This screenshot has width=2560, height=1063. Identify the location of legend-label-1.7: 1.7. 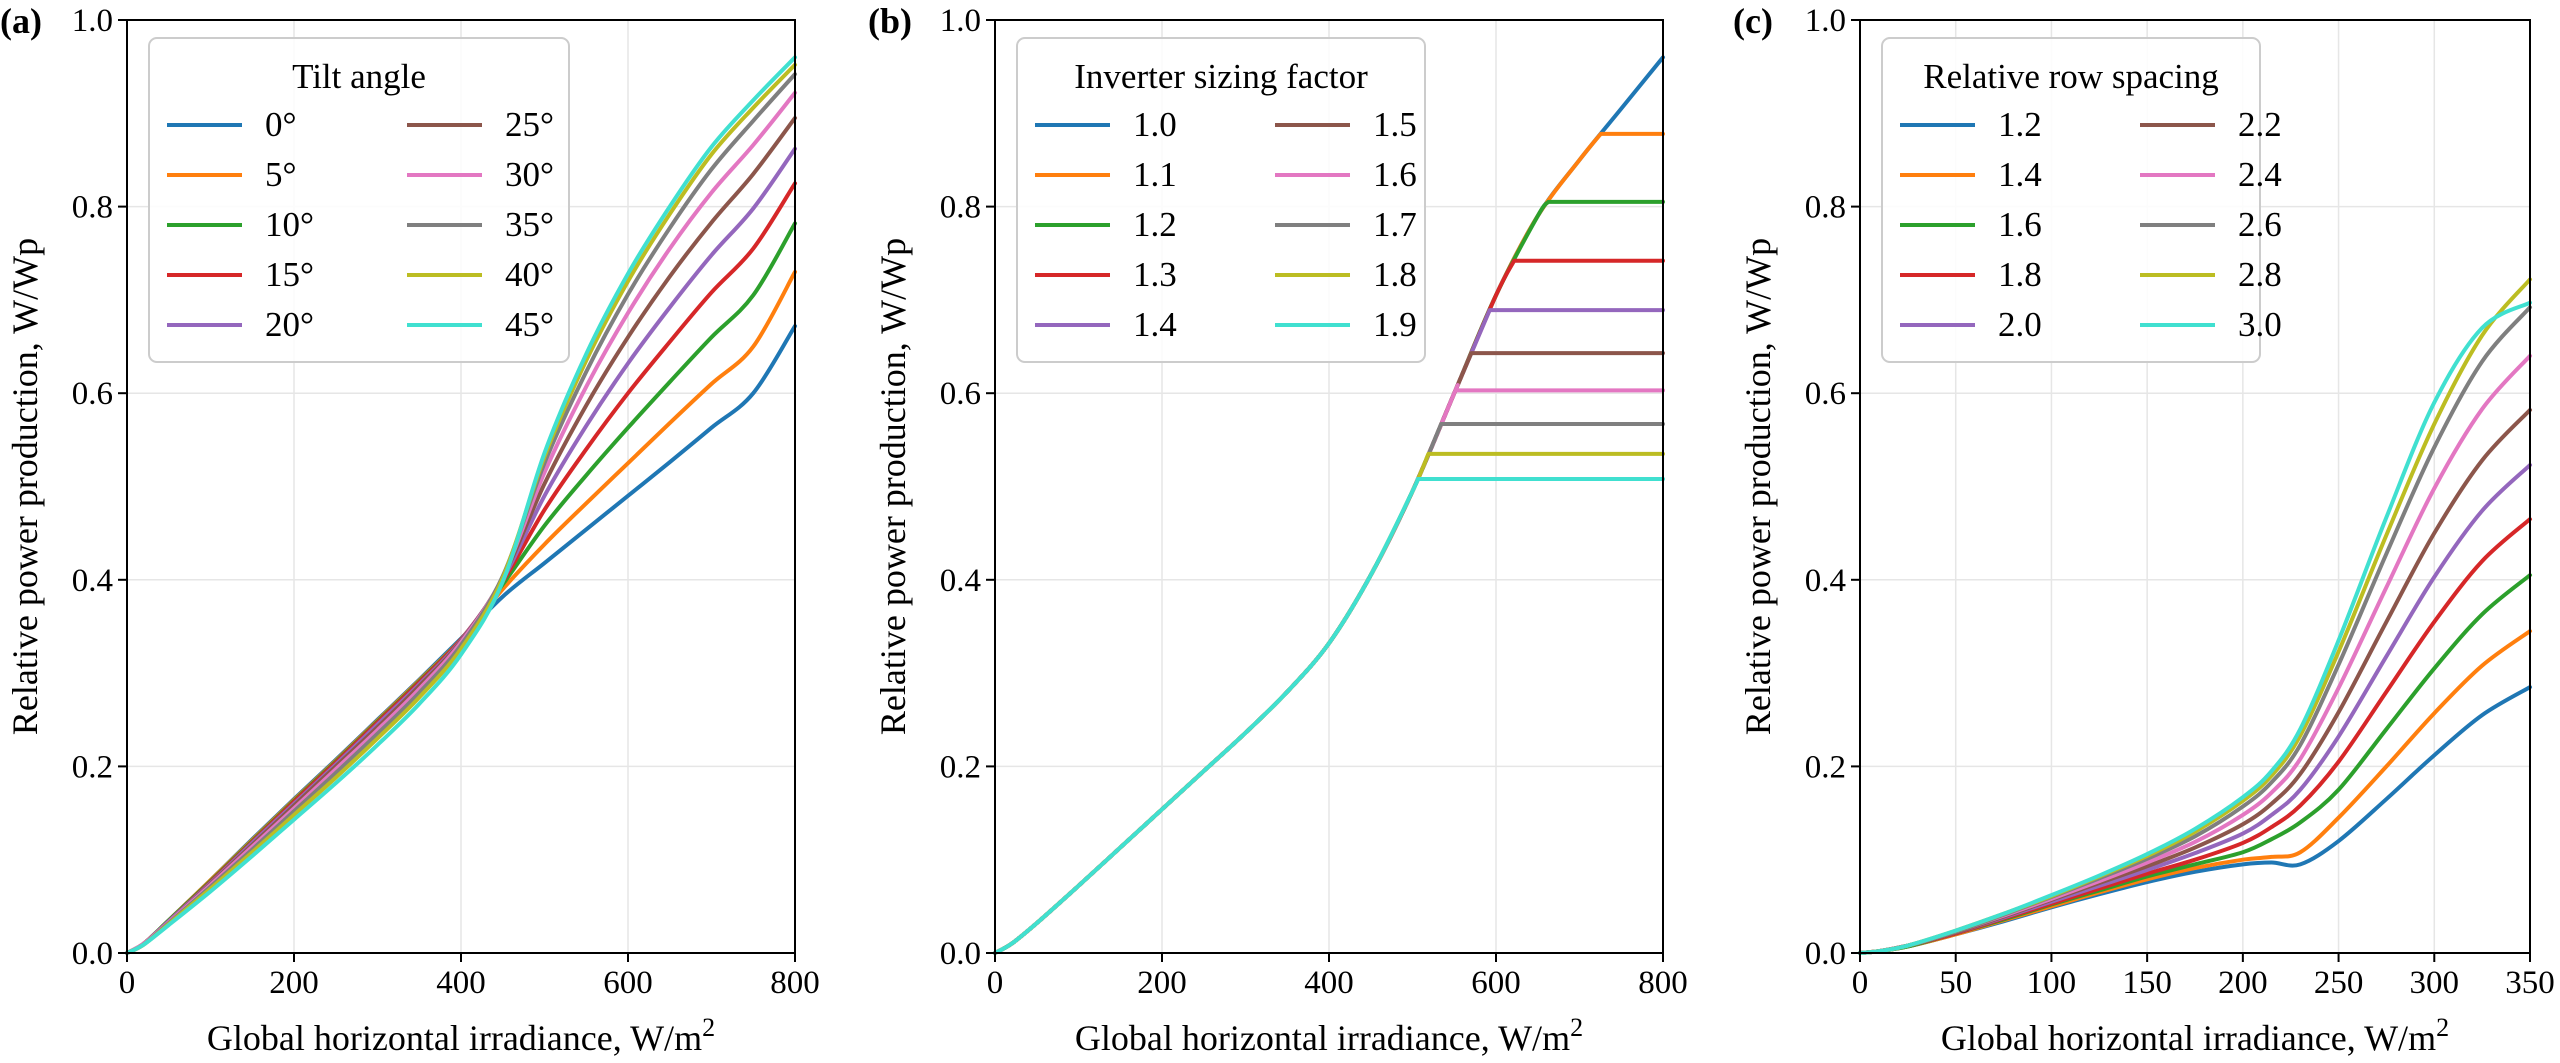
(1395, 224).